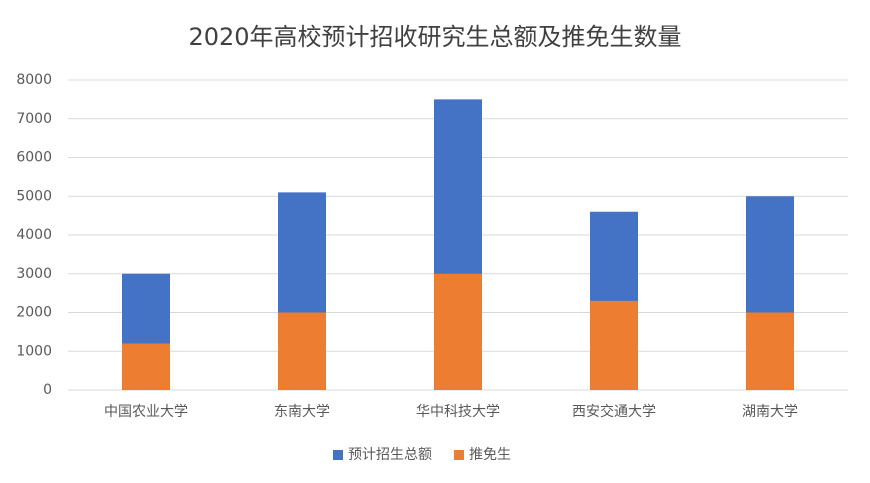  What do you see at coordinates (34, 313) in the screenshot?
I see `y-tick-label: 2000` at bounding box center [34, 313].